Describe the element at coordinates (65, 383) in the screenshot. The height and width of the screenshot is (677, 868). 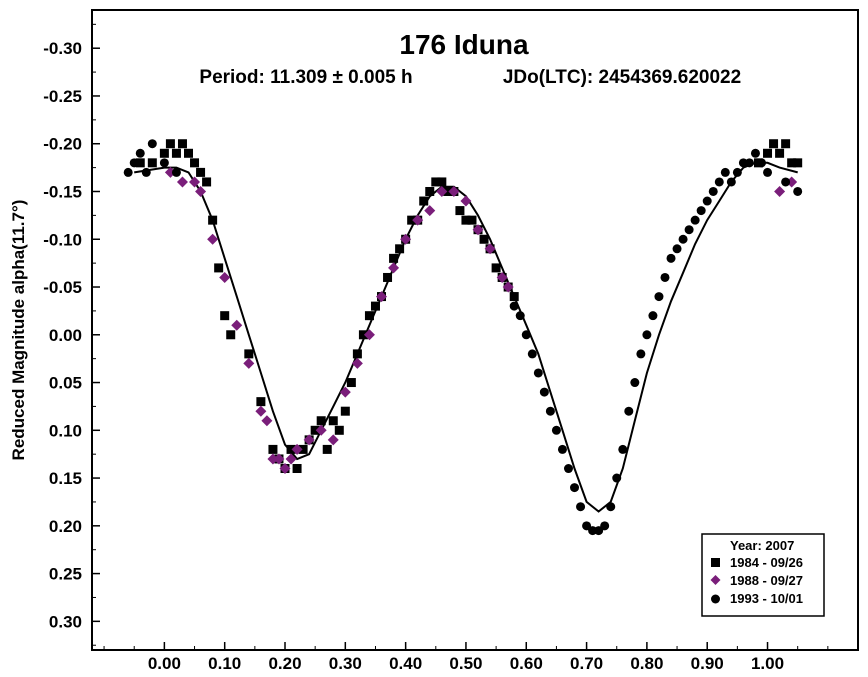
I see `y-tick-label: 0.05` at that location.